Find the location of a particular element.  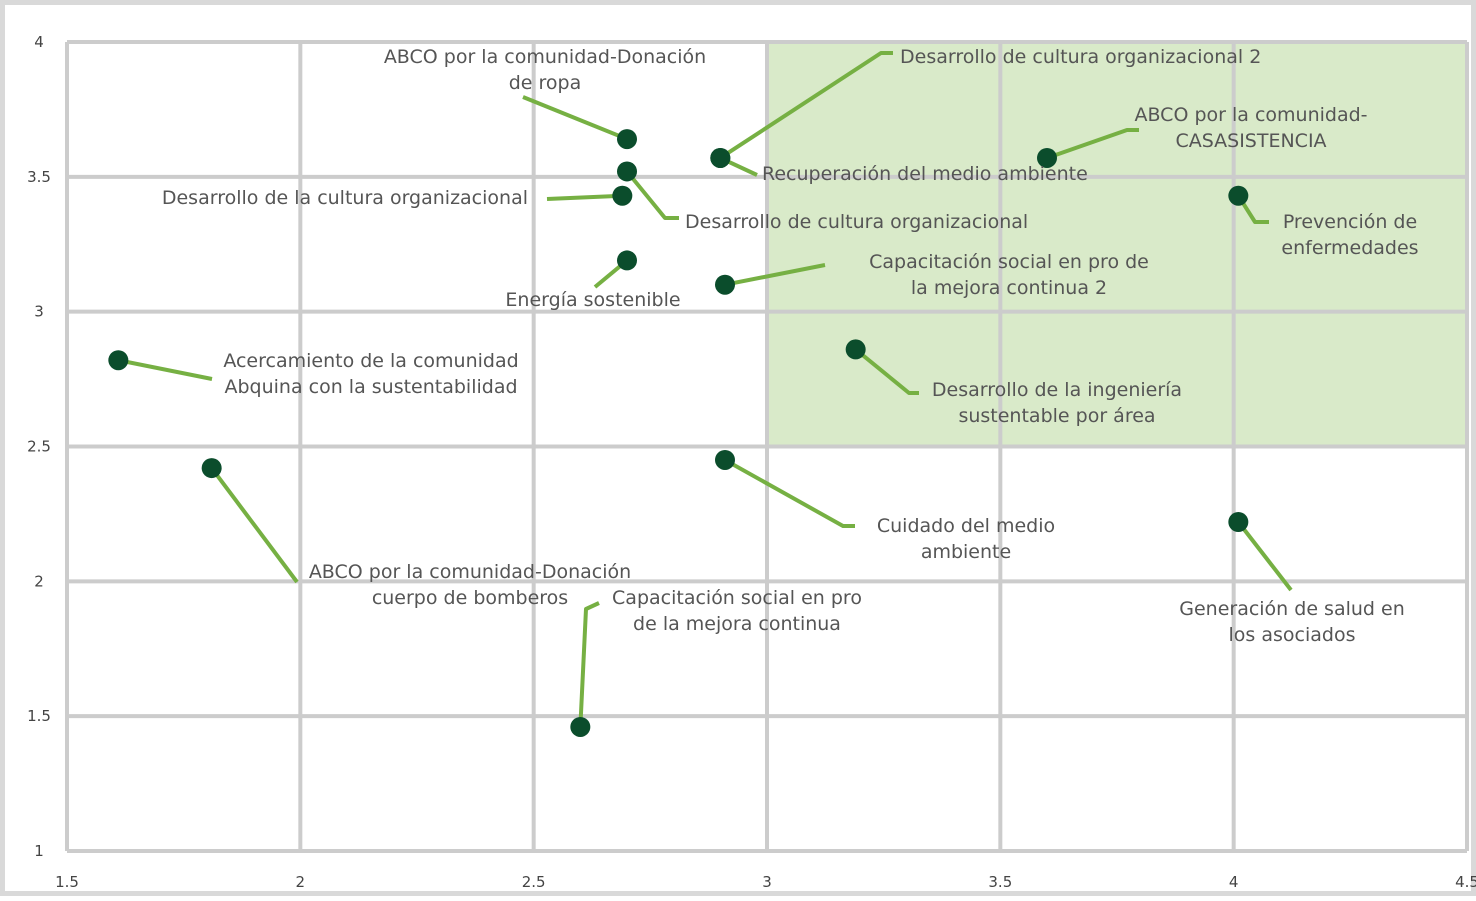

point-label-line: Desarrollo de cultura organizacional is located at coordinates (856, 222).